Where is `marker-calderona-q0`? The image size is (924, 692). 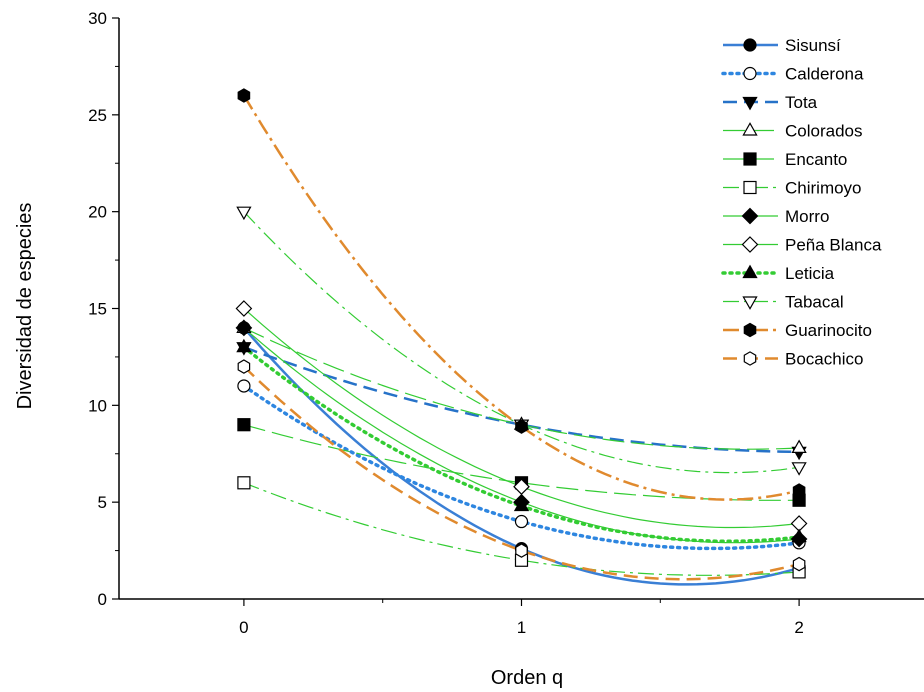 marker-calderona-q0 is located at coordinates (244, 386).